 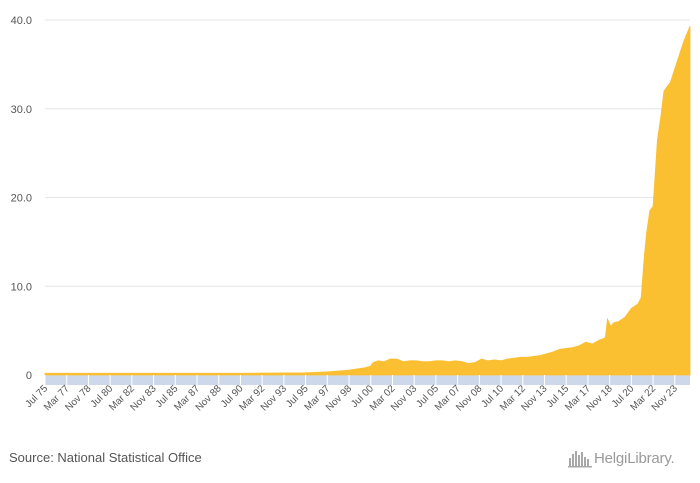 I want to click on x-axis-band, so click(x=367, y=380).